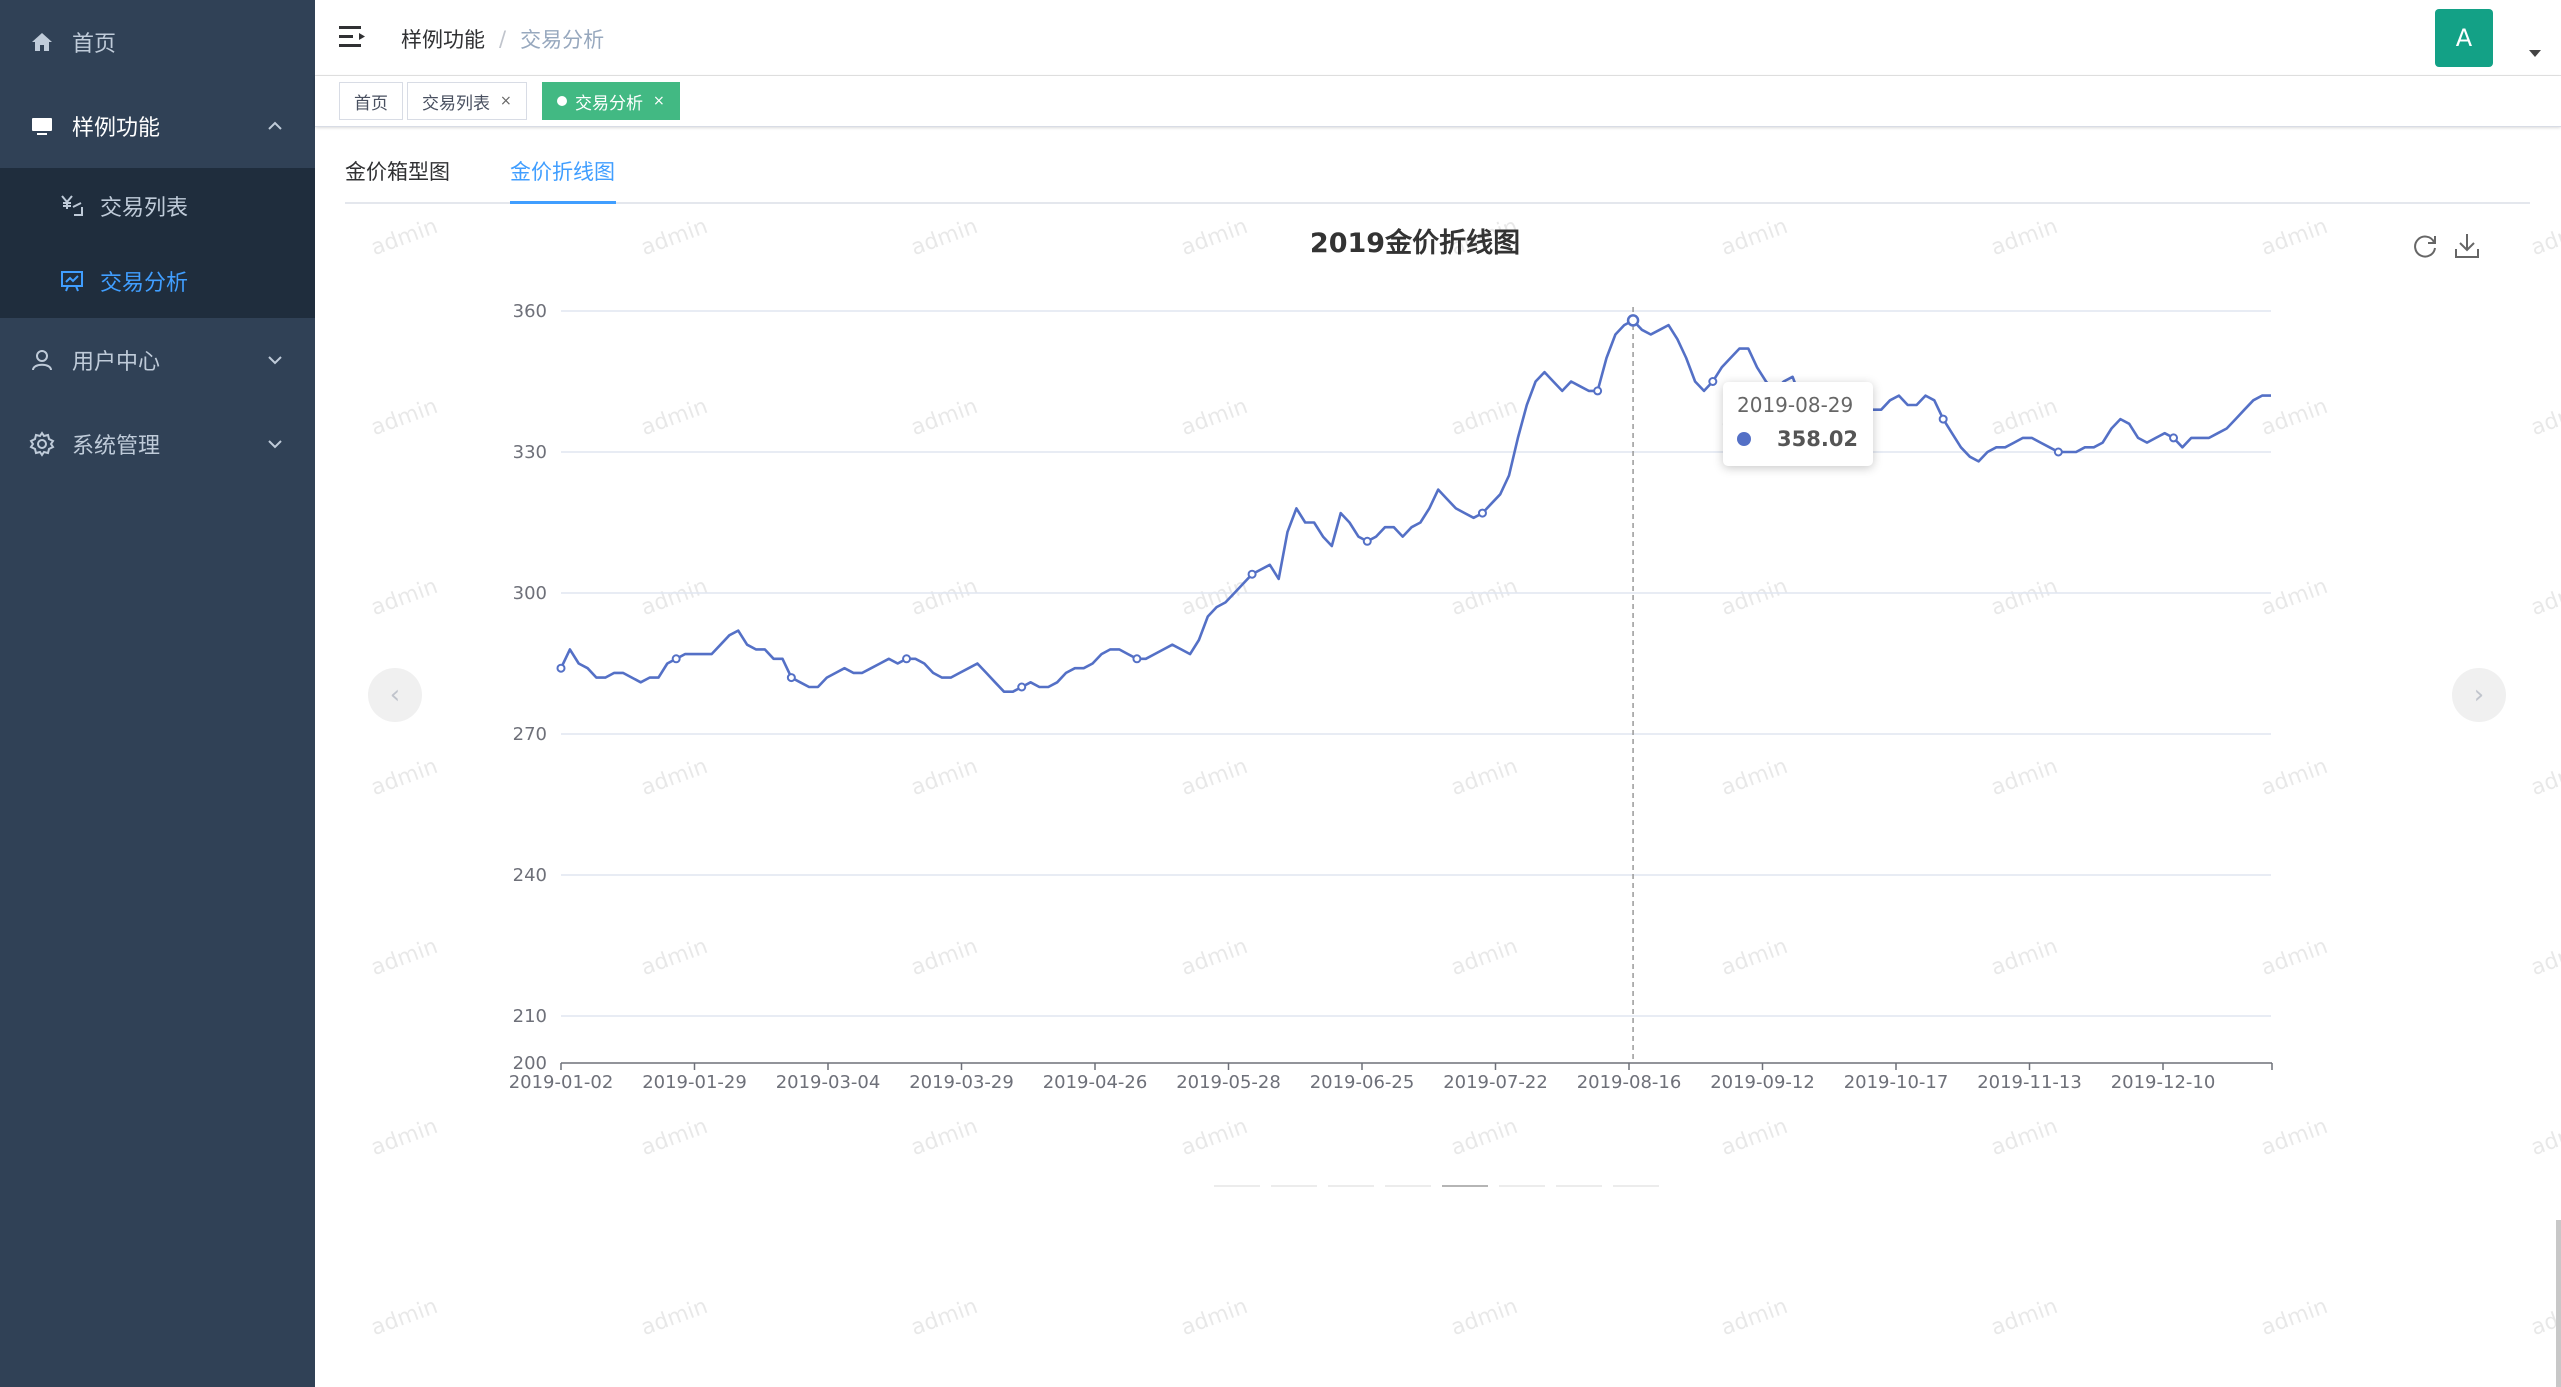 This screenshot has height=1387, width=2561. Describe the element at coordinates (157, 280) in the screenshot. I see `sidebar-item-trade-analysis: 交易分析` at that location.